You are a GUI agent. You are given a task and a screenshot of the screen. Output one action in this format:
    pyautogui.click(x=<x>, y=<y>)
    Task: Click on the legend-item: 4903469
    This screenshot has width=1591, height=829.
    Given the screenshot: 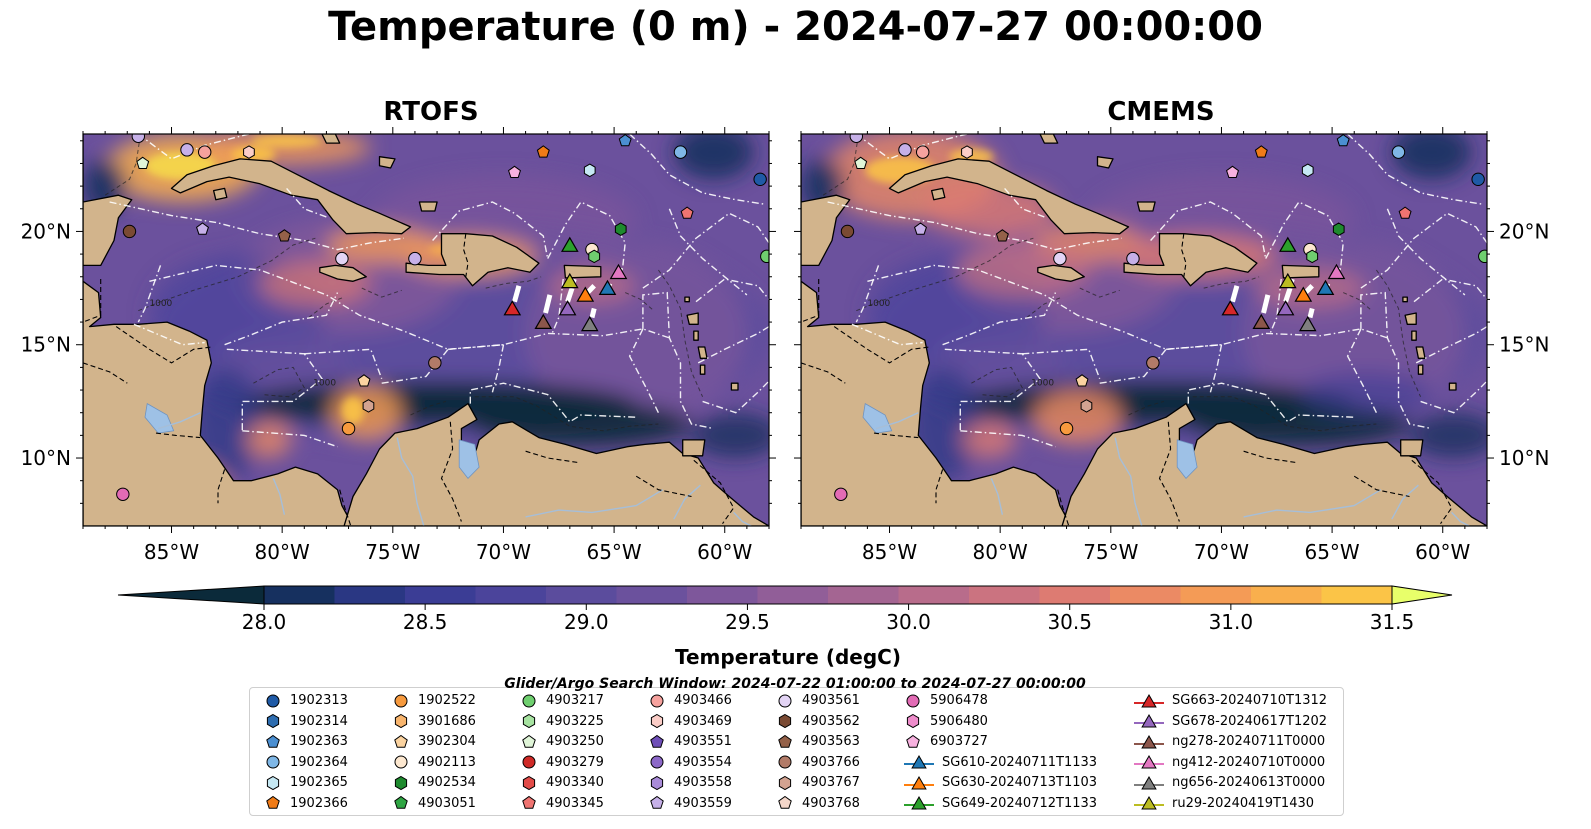 What is the action you would take?
    pyautogui.click(x=690, y=721)
    